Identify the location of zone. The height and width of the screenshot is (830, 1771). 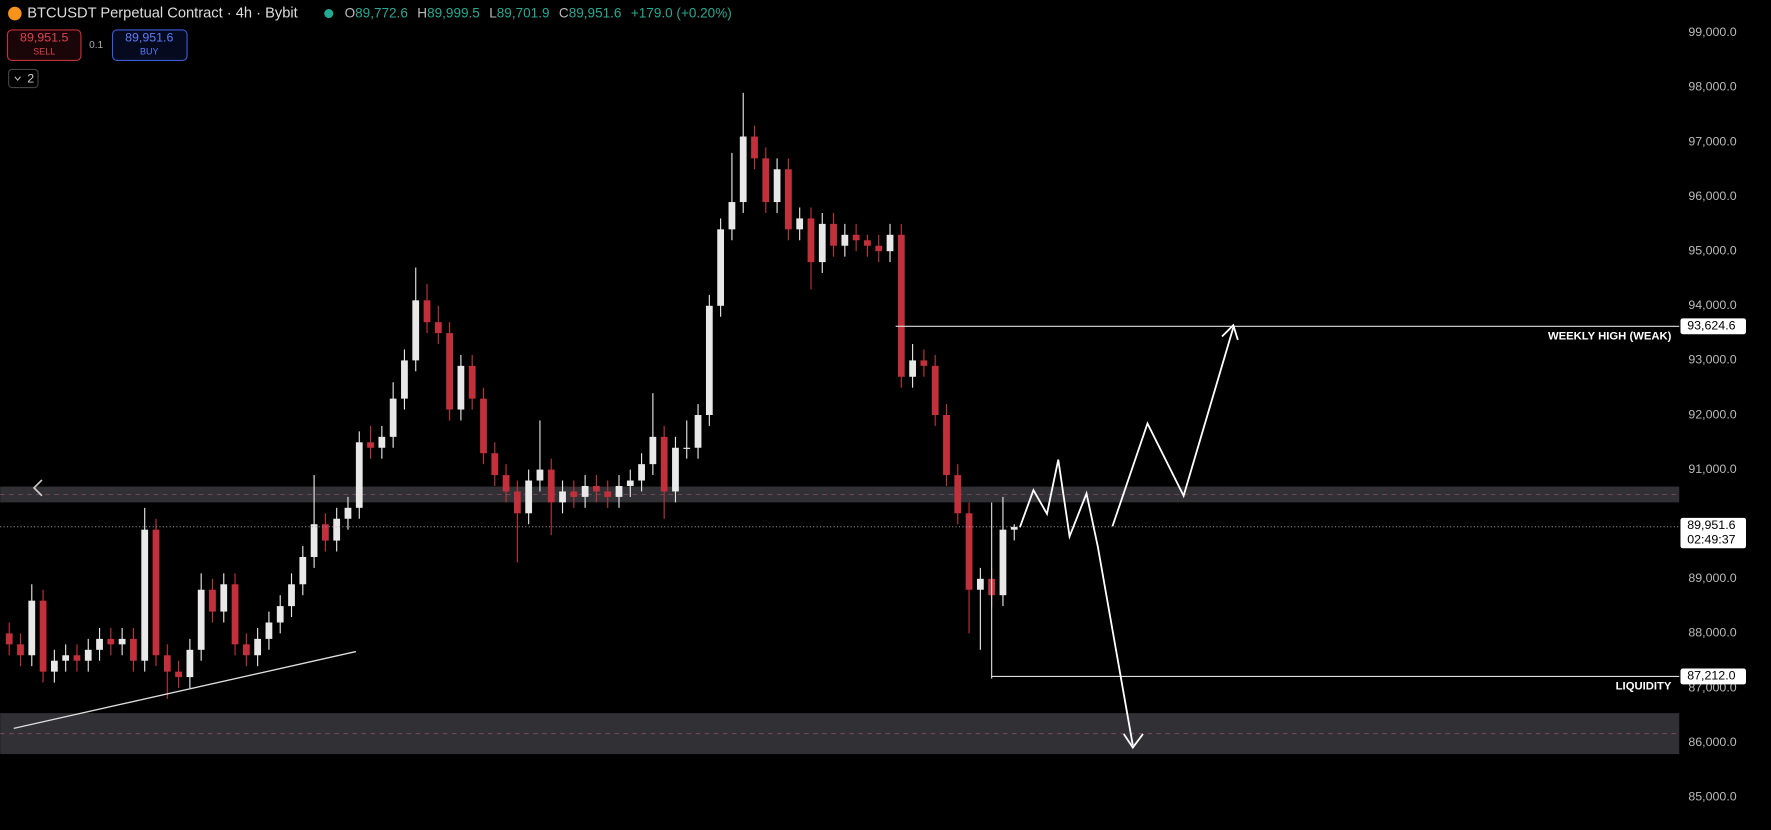
(840, 734).